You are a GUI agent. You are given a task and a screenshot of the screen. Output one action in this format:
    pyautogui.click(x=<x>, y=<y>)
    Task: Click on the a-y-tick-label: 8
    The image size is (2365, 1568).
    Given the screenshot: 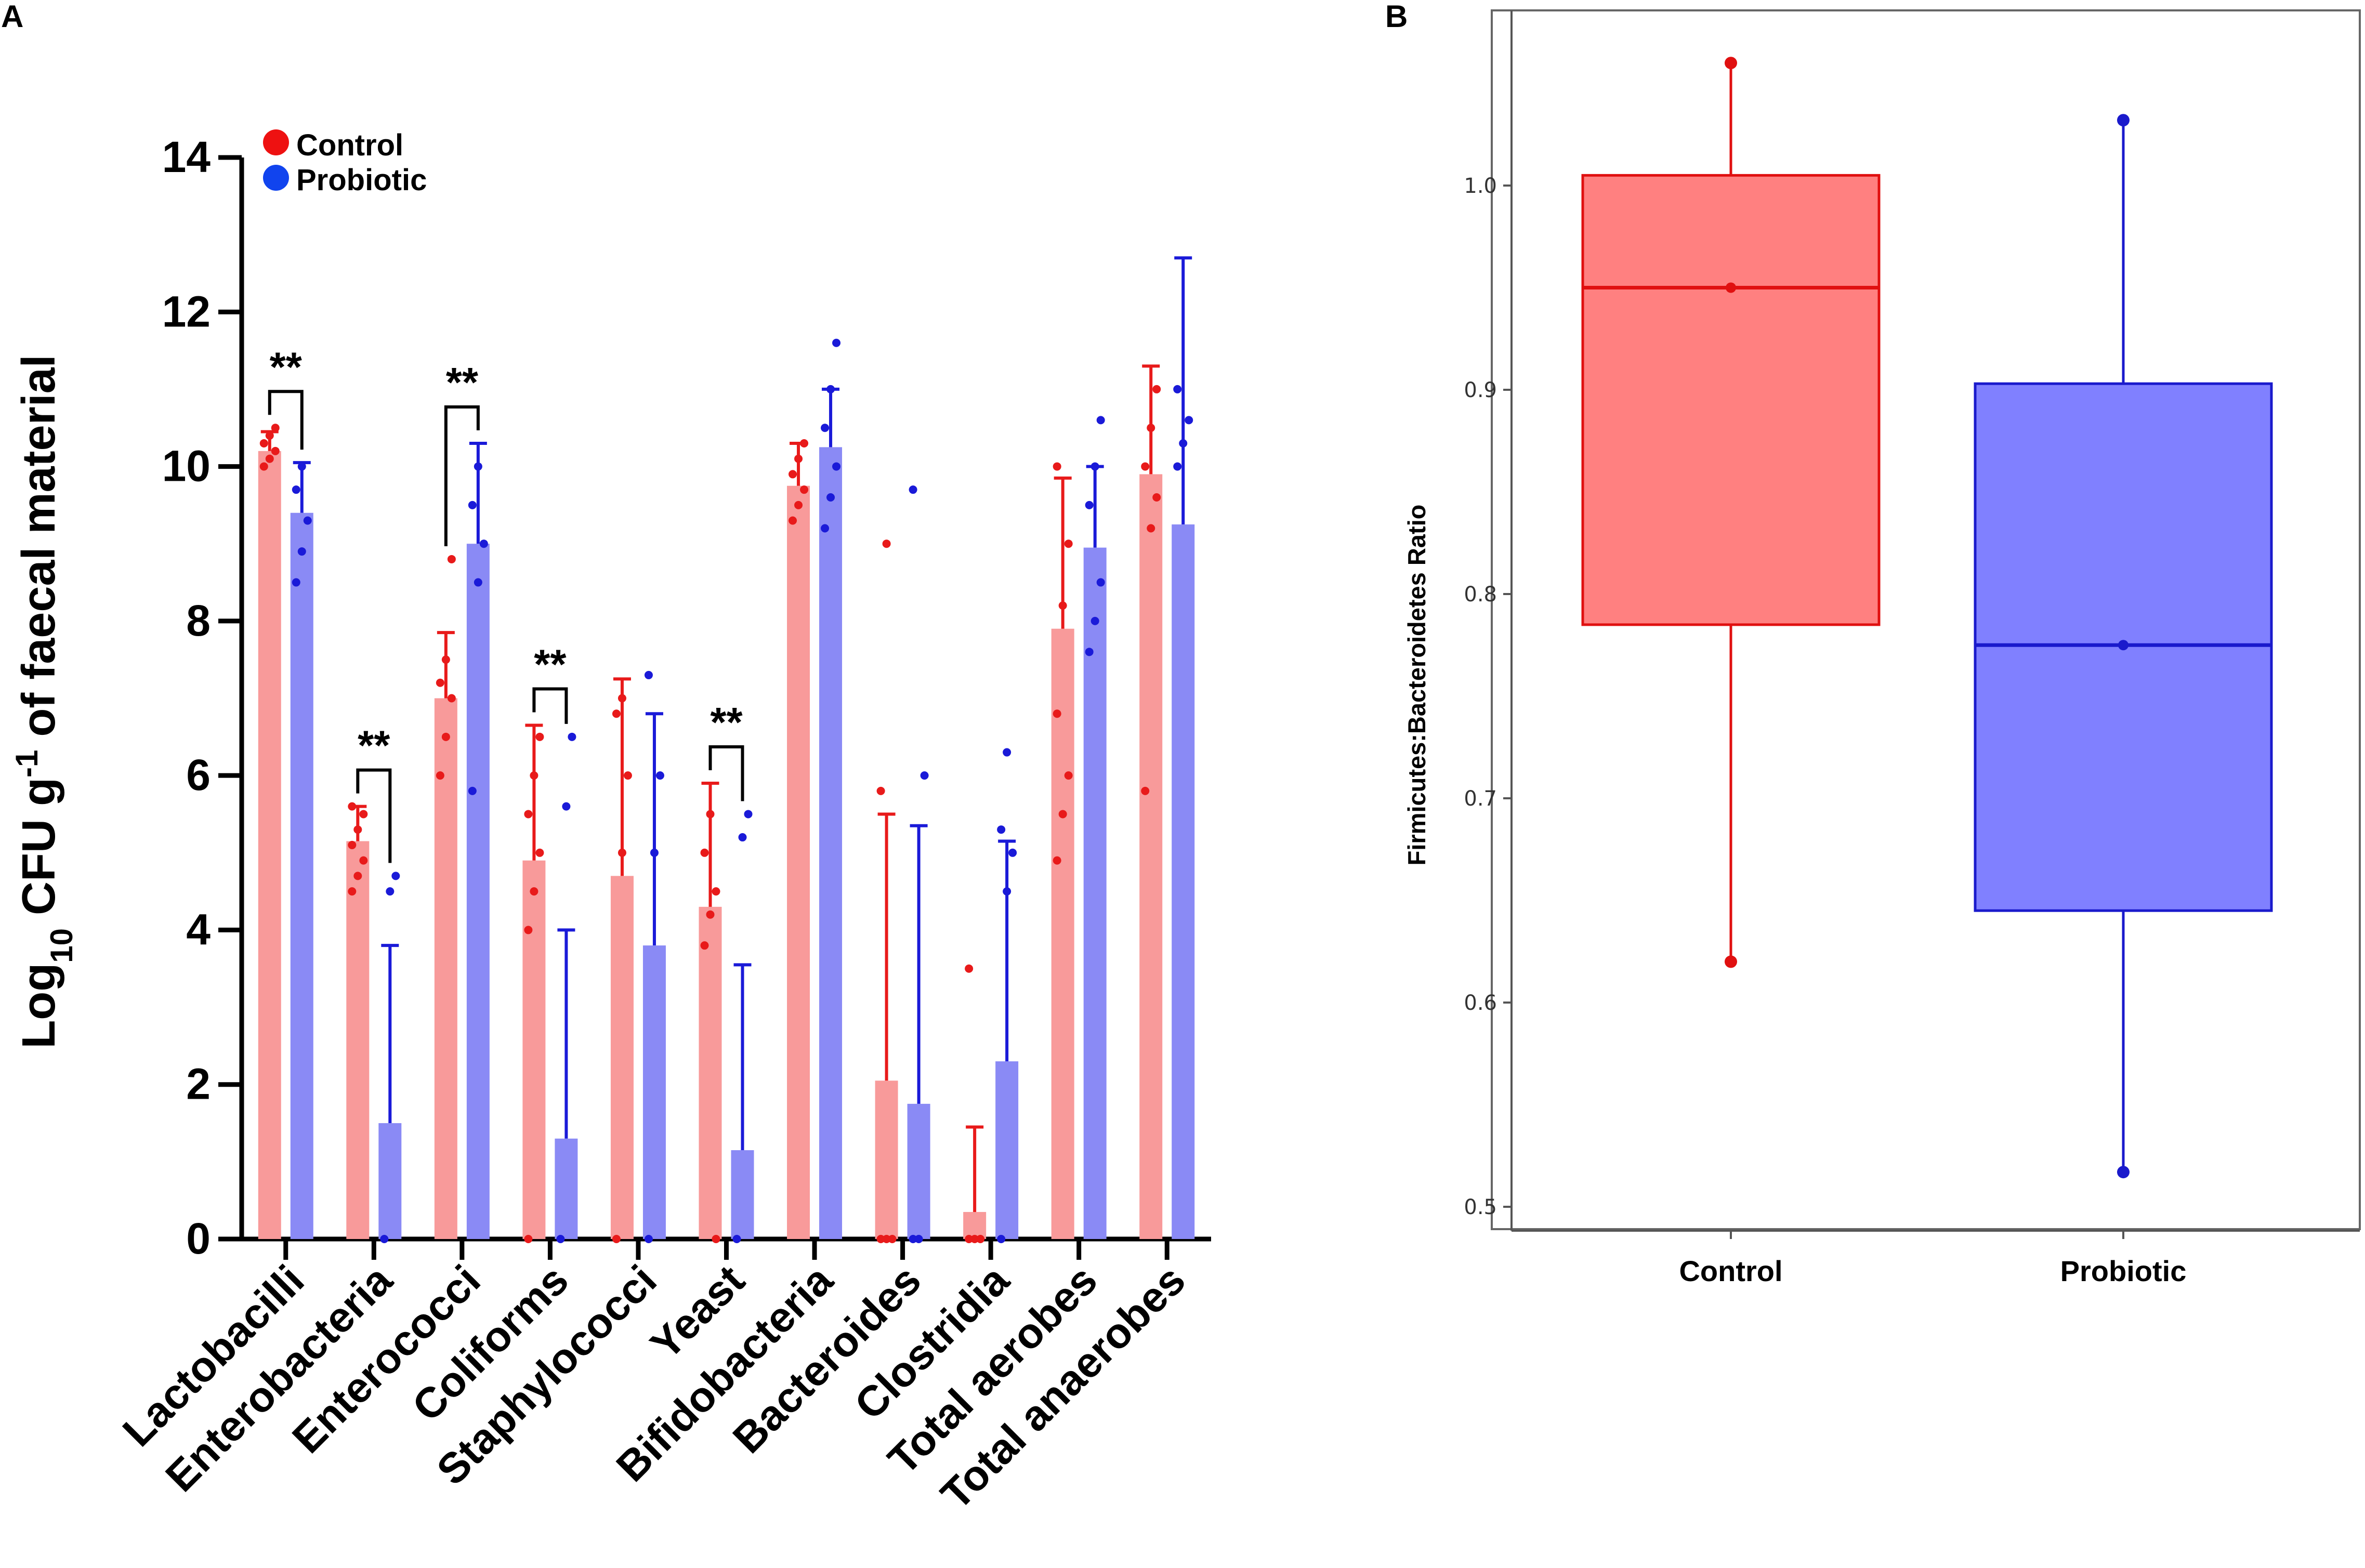 What is the action you would take?
    pyautogui.click(x=198, y=620)
    